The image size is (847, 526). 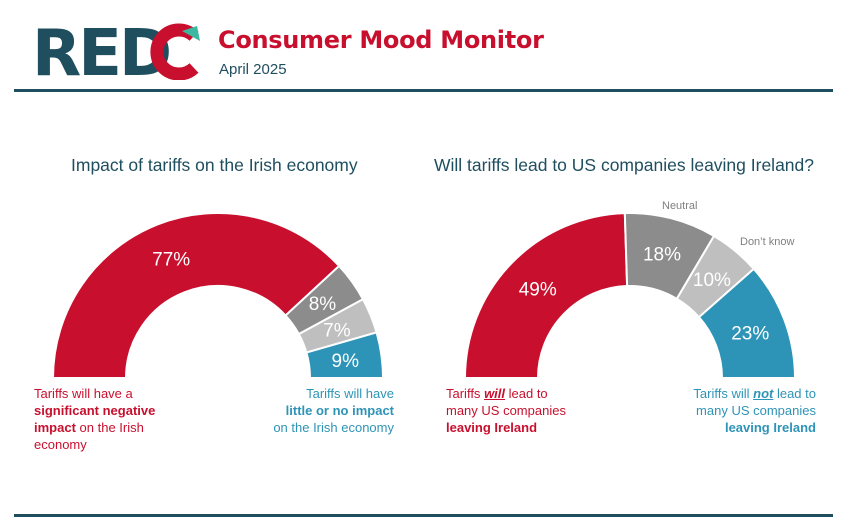 What do you see at coordinates (337, 330) in the screenshot?
I see `chart-1-slice-3-label: 7%` at bounding box center [337, 330].